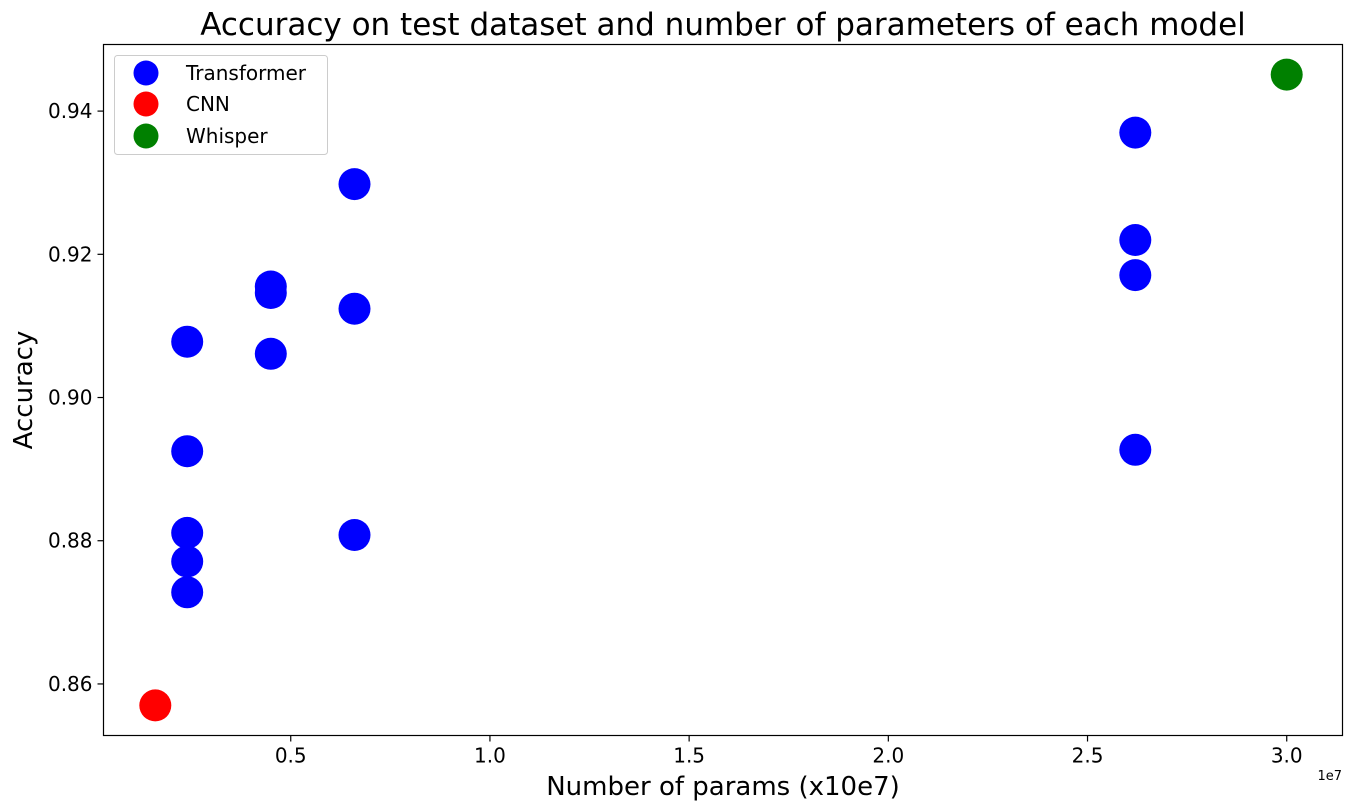 Image resolution: width=1352 pixels, height=810 pixels. What do you see at coordinates (24, 390) in the screenshot?
I see `y-axis-label: Accuracy` at bounding box center [24, 390].